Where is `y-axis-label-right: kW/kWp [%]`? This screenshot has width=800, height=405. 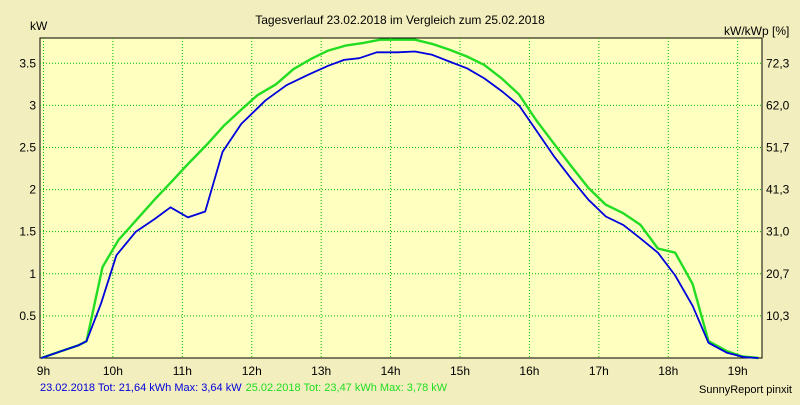
y-axis-label-right: kW/kWp [%] is located at coordinates (756, 31).